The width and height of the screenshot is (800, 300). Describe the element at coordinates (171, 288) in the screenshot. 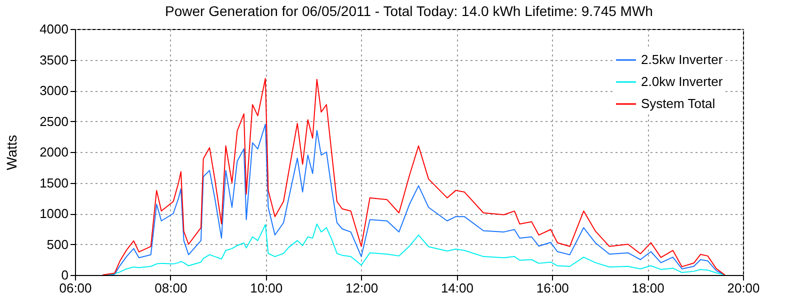

I see `x-tick-label: 08:00` at that location.